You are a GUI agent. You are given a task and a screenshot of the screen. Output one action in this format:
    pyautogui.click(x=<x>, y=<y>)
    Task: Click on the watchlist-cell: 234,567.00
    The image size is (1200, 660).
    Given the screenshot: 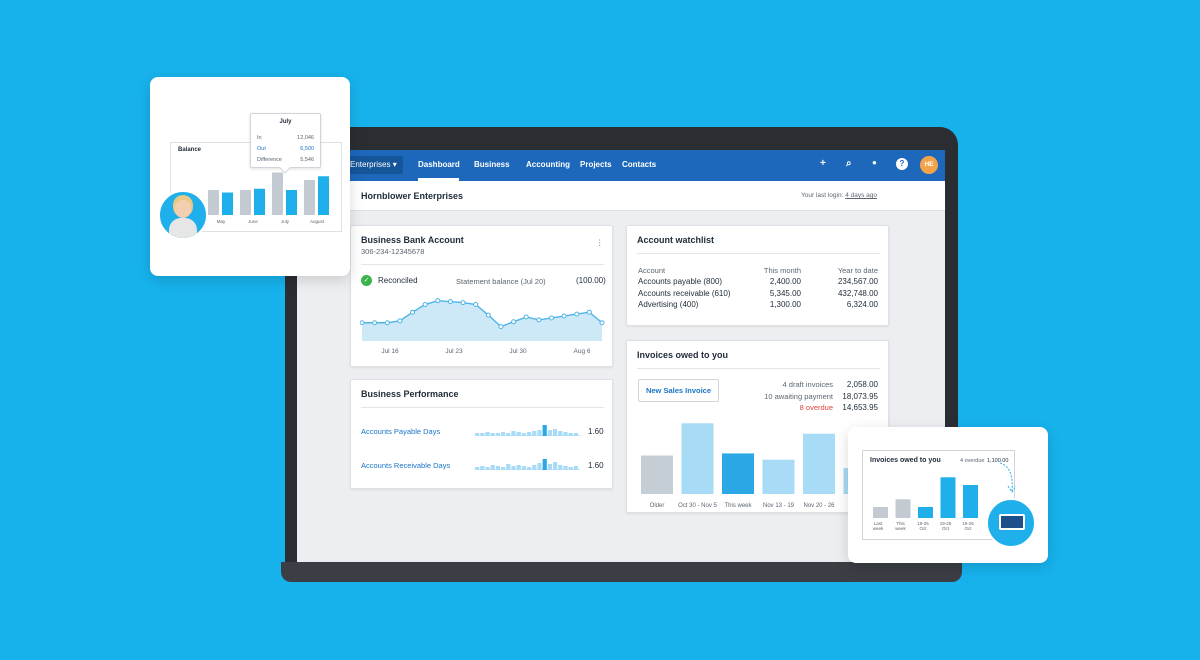 What is the action you would take?
    pyautogui.click(x=857, y=281)
    